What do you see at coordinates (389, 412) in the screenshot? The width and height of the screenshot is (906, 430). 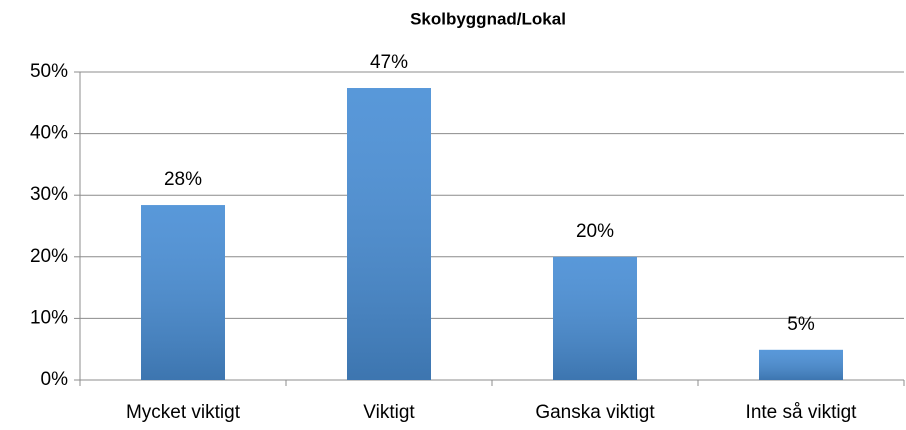 I see `x-tick-label: Viktigt` at bounding box center [389, 412].